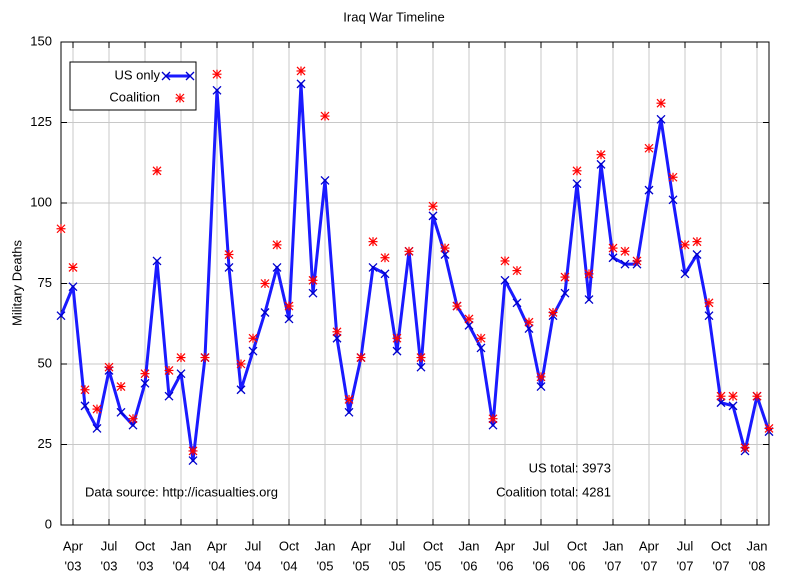 The width and height of the screenshot is (788, 581). What do you see at coordinates (137, 74) in the screenshot?
I see `legend-label: US only` at bounding box center [137, 74].